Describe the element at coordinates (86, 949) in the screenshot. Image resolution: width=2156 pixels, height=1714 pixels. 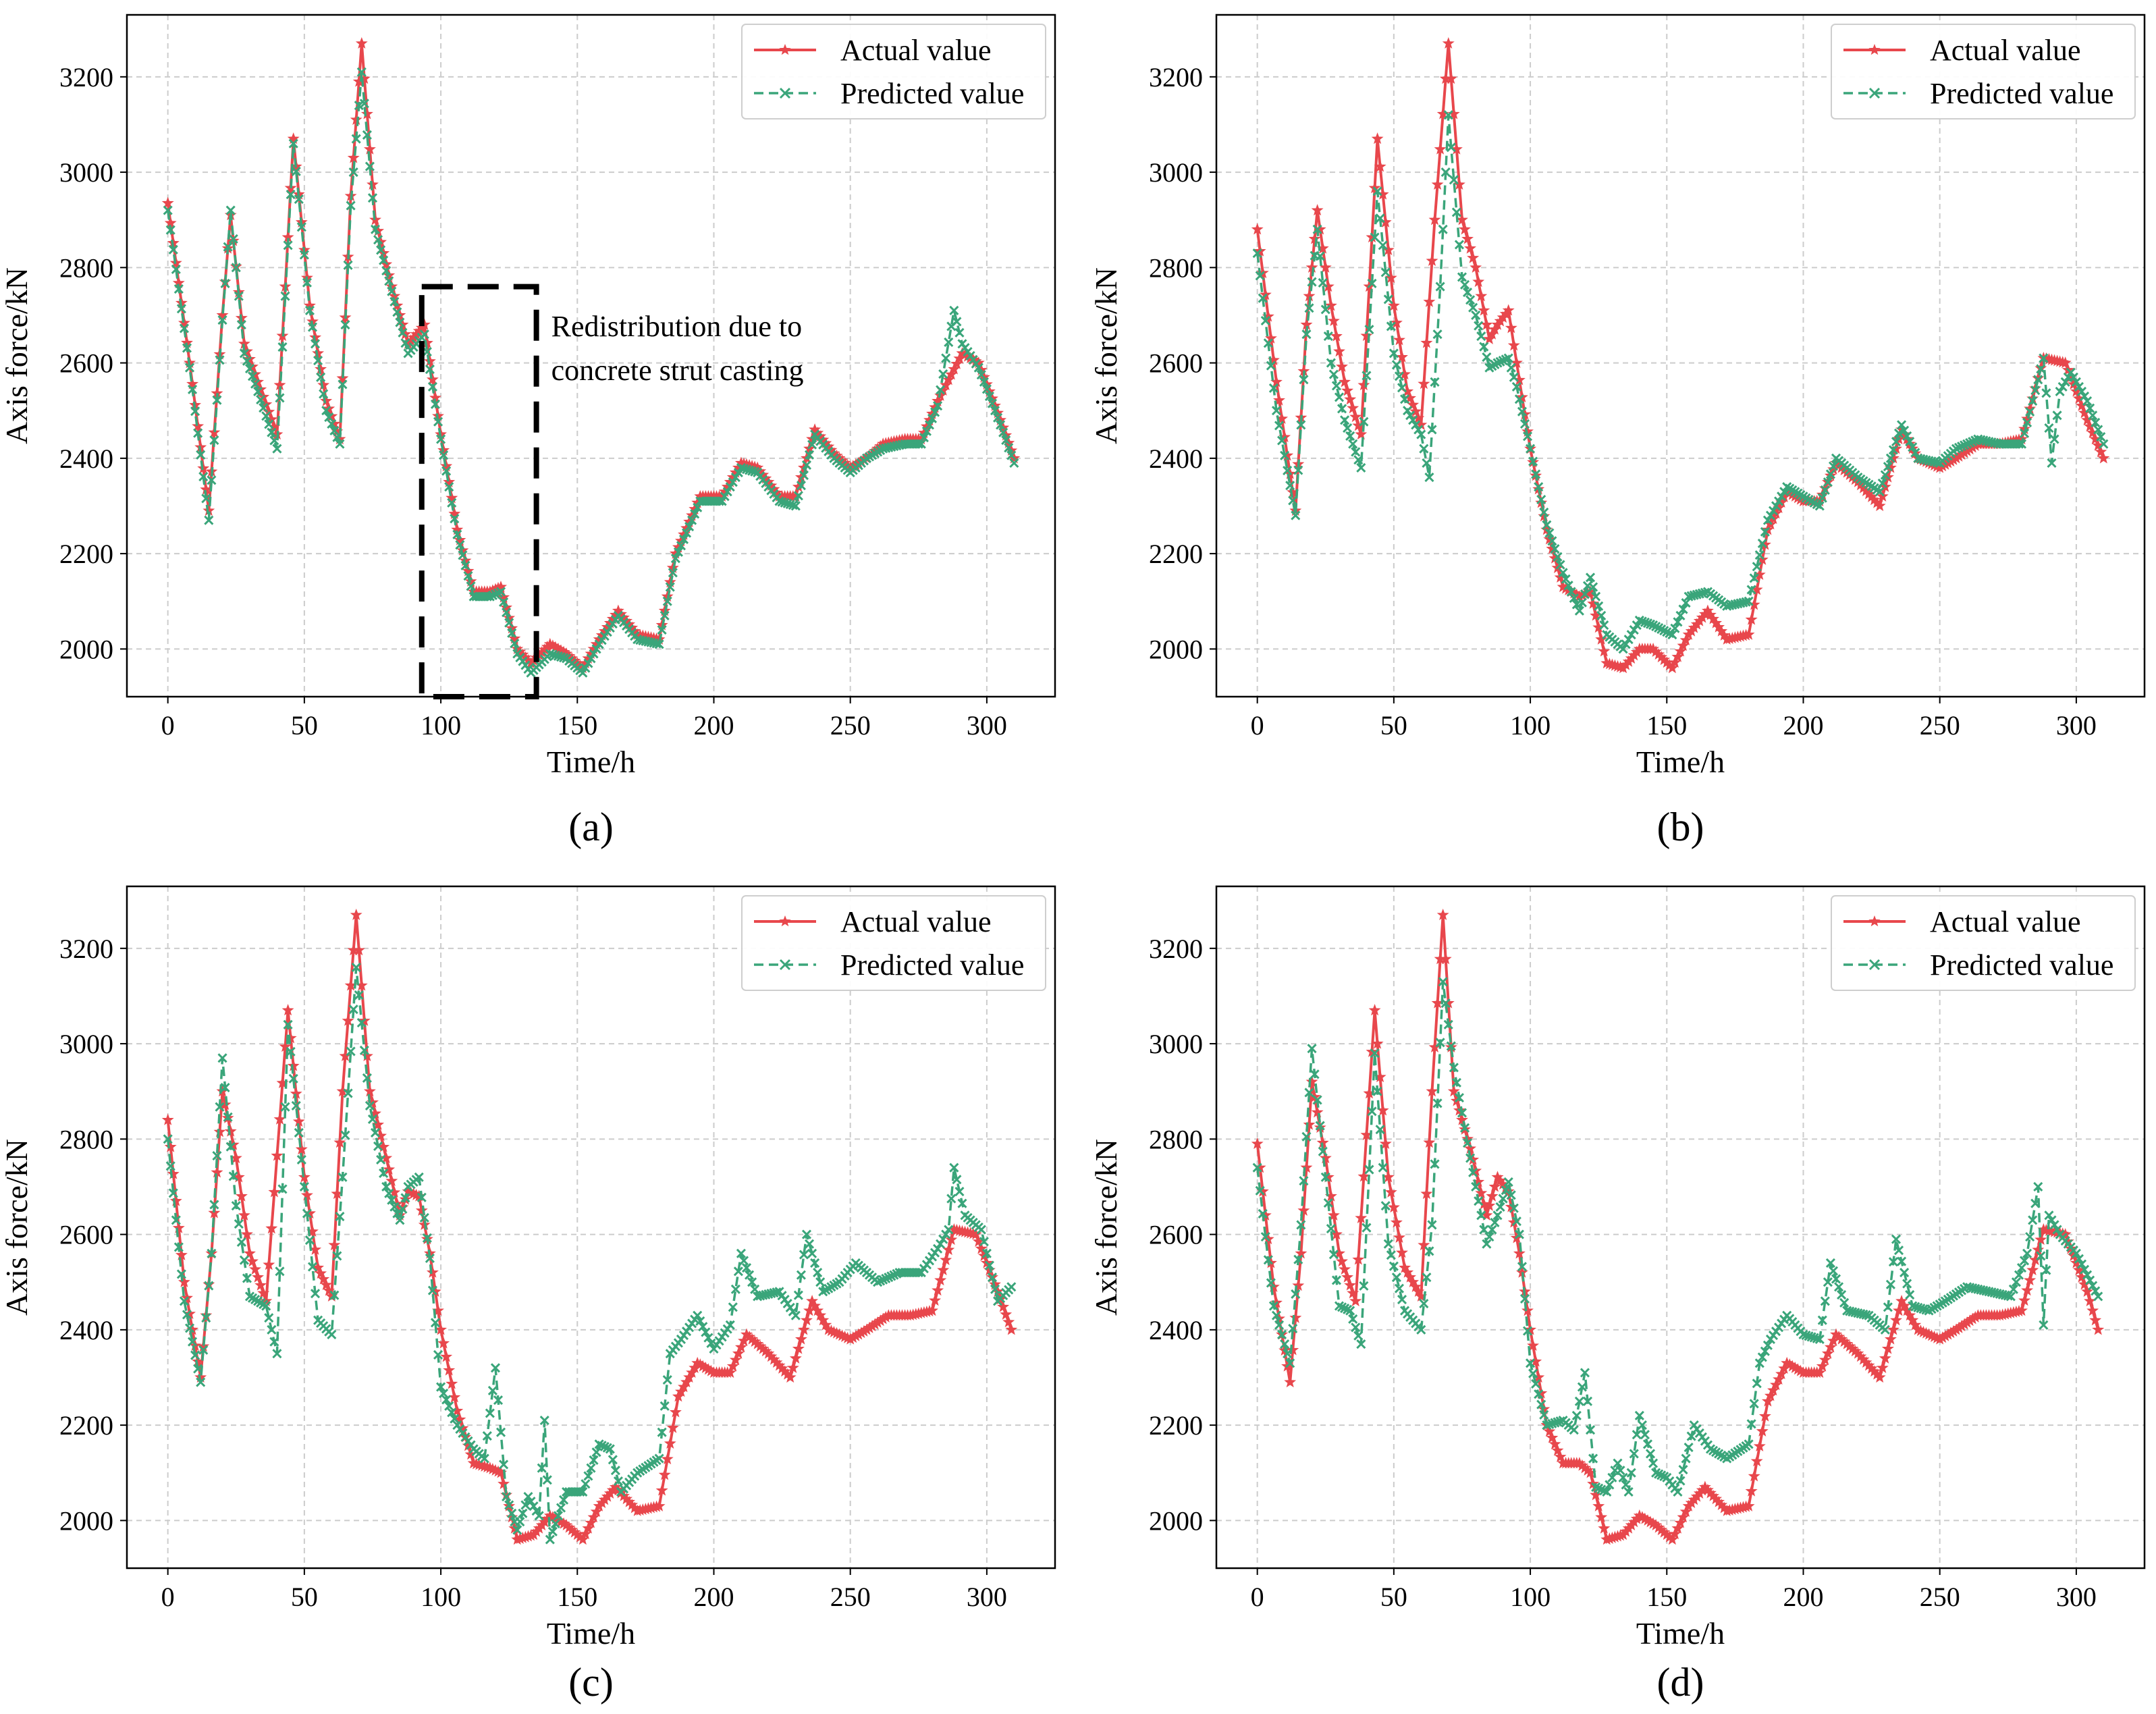
I see `y-tick-label: 3200` at that location.